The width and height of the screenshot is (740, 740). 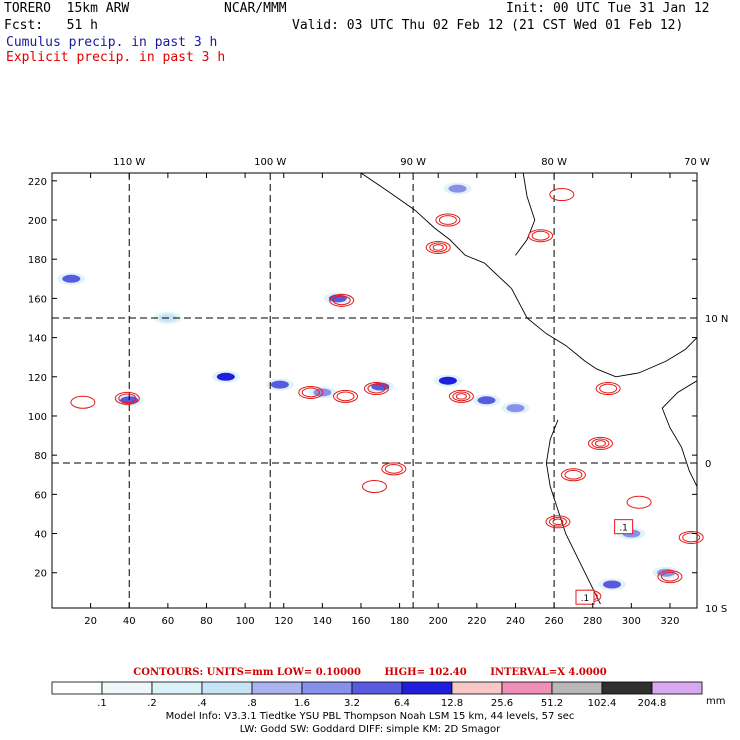 What do you see at coordinates (129, 621) in the screenshot?
I see `x-tick-label-1: 40` at bounding box center [129, 621].